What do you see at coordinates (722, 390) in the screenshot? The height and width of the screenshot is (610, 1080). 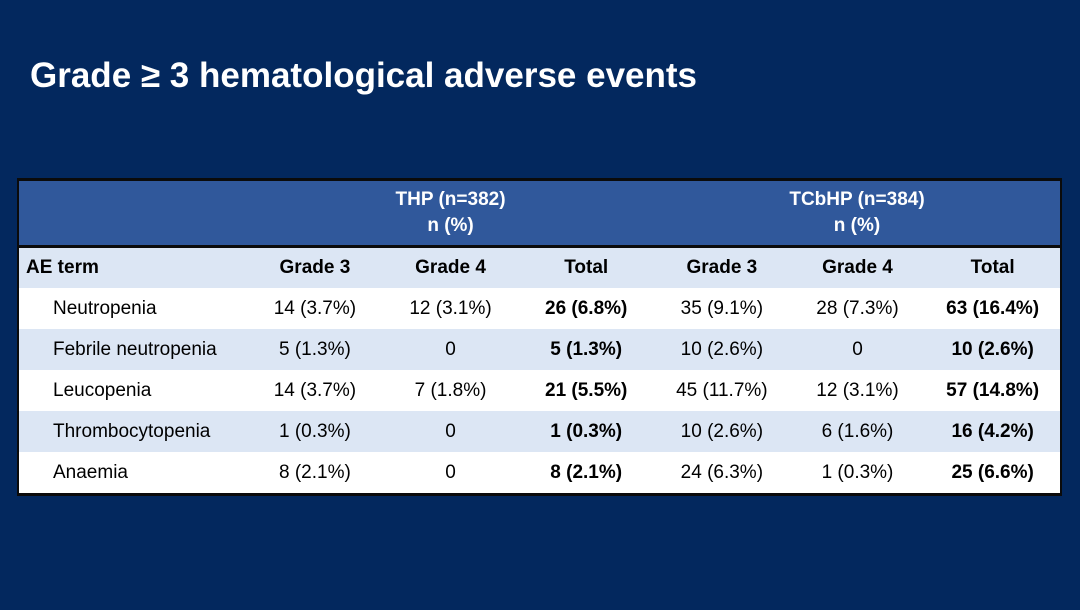 I see `cell: 45 (11.7%)` at bounding box center [722, 390].